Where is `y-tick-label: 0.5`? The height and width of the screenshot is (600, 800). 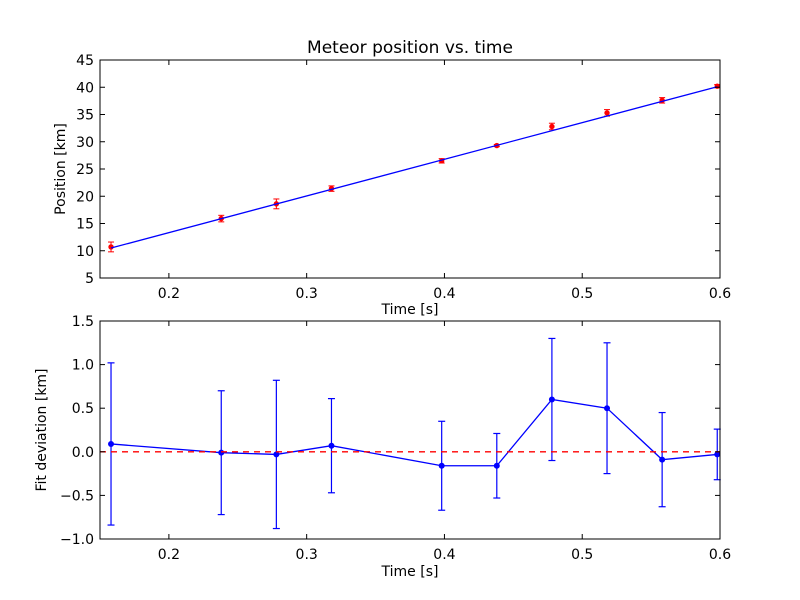 y-tick-label: 0.5 is located at coordinates (83, 409).